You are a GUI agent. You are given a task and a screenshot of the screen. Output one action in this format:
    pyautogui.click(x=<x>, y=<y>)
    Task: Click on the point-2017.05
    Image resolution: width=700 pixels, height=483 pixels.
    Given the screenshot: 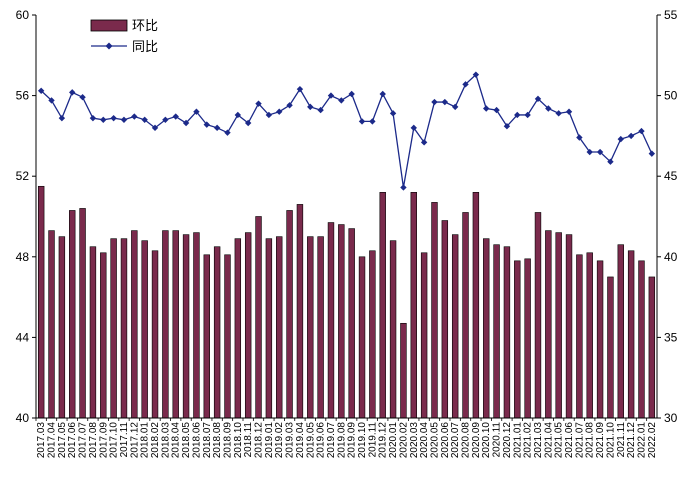 What is the action you would take?
    pyautogui.click(x=62, y=118)
    